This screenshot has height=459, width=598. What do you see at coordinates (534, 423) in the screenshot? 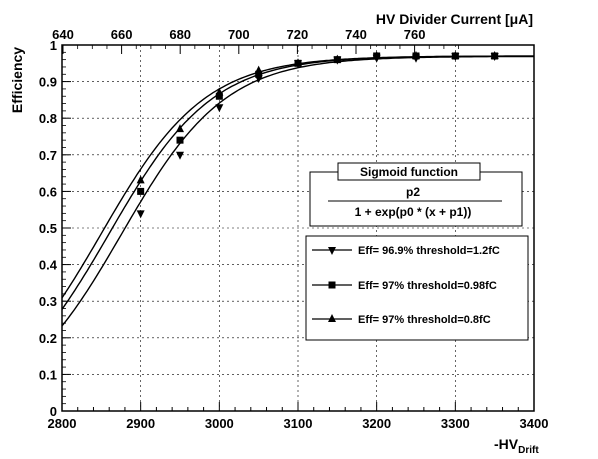
I see `x-tick-label: 3400` at bounding box center [534, 423].